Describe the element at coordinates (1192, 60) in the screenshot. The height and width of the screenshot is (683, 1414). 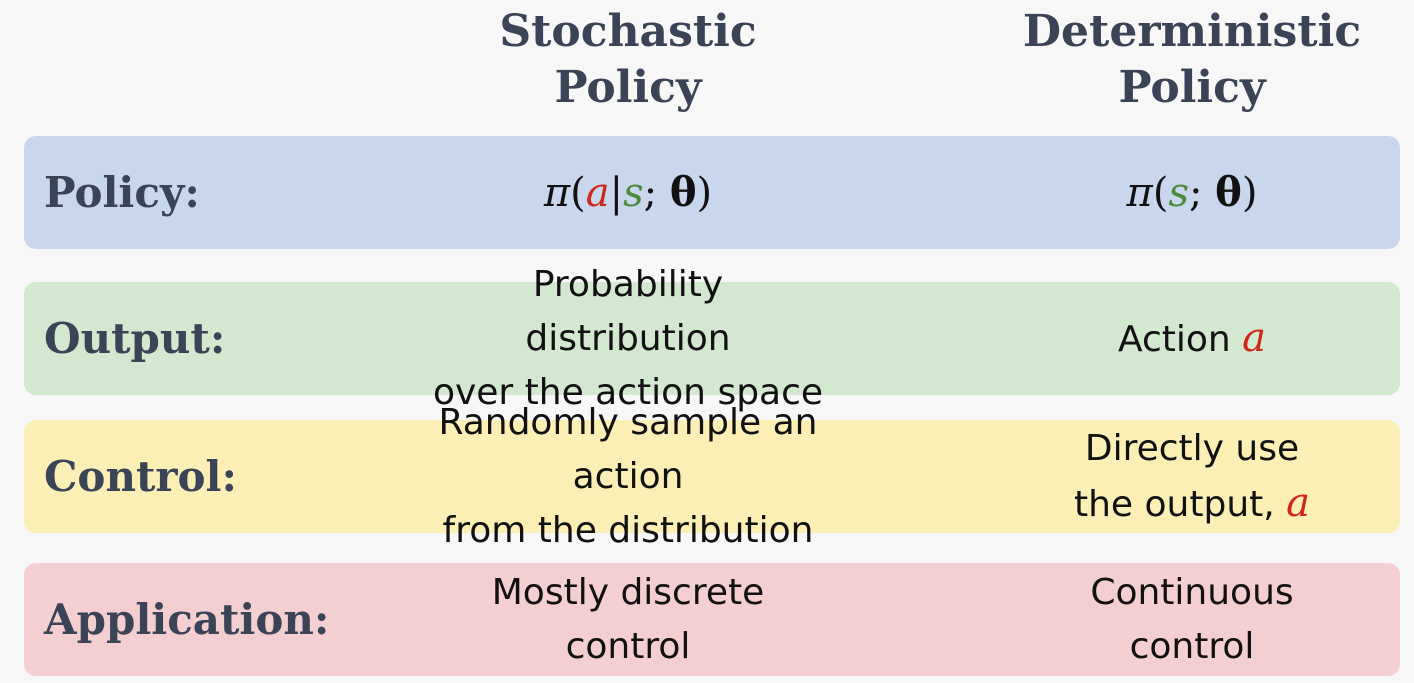
I see `deterministic-policy-header: Deterministic Policy` at that location.